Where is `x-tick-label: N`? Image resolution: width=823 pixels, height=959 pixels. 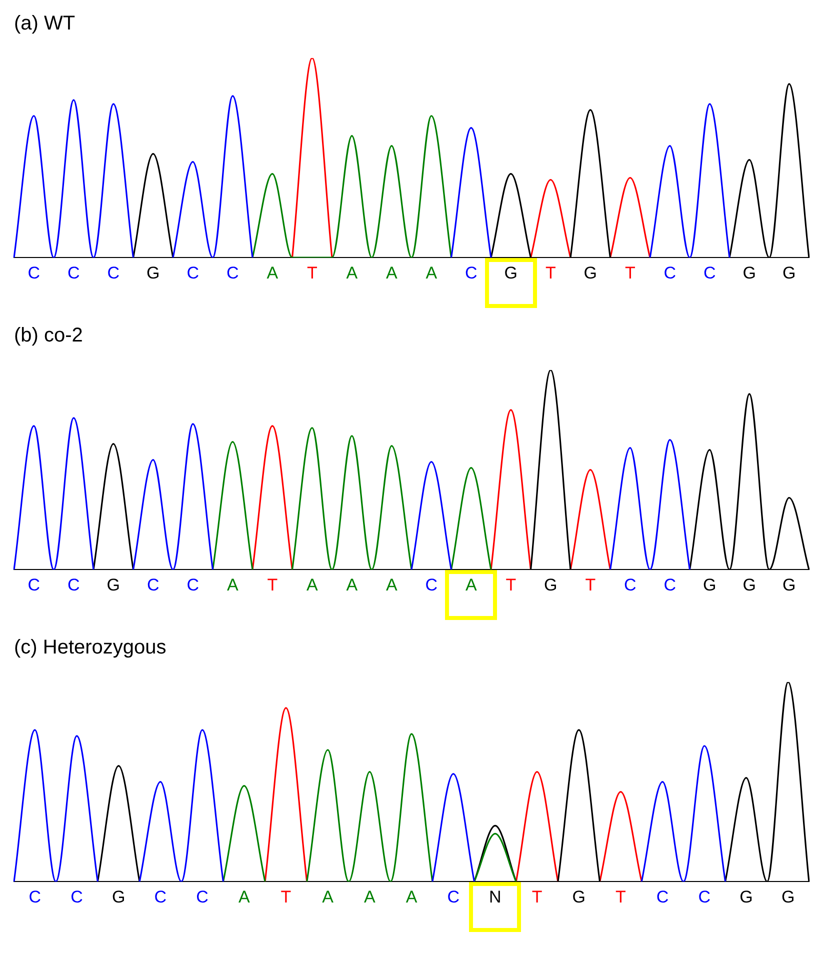 x-tick-label: N is located at coordinates (495, 896).